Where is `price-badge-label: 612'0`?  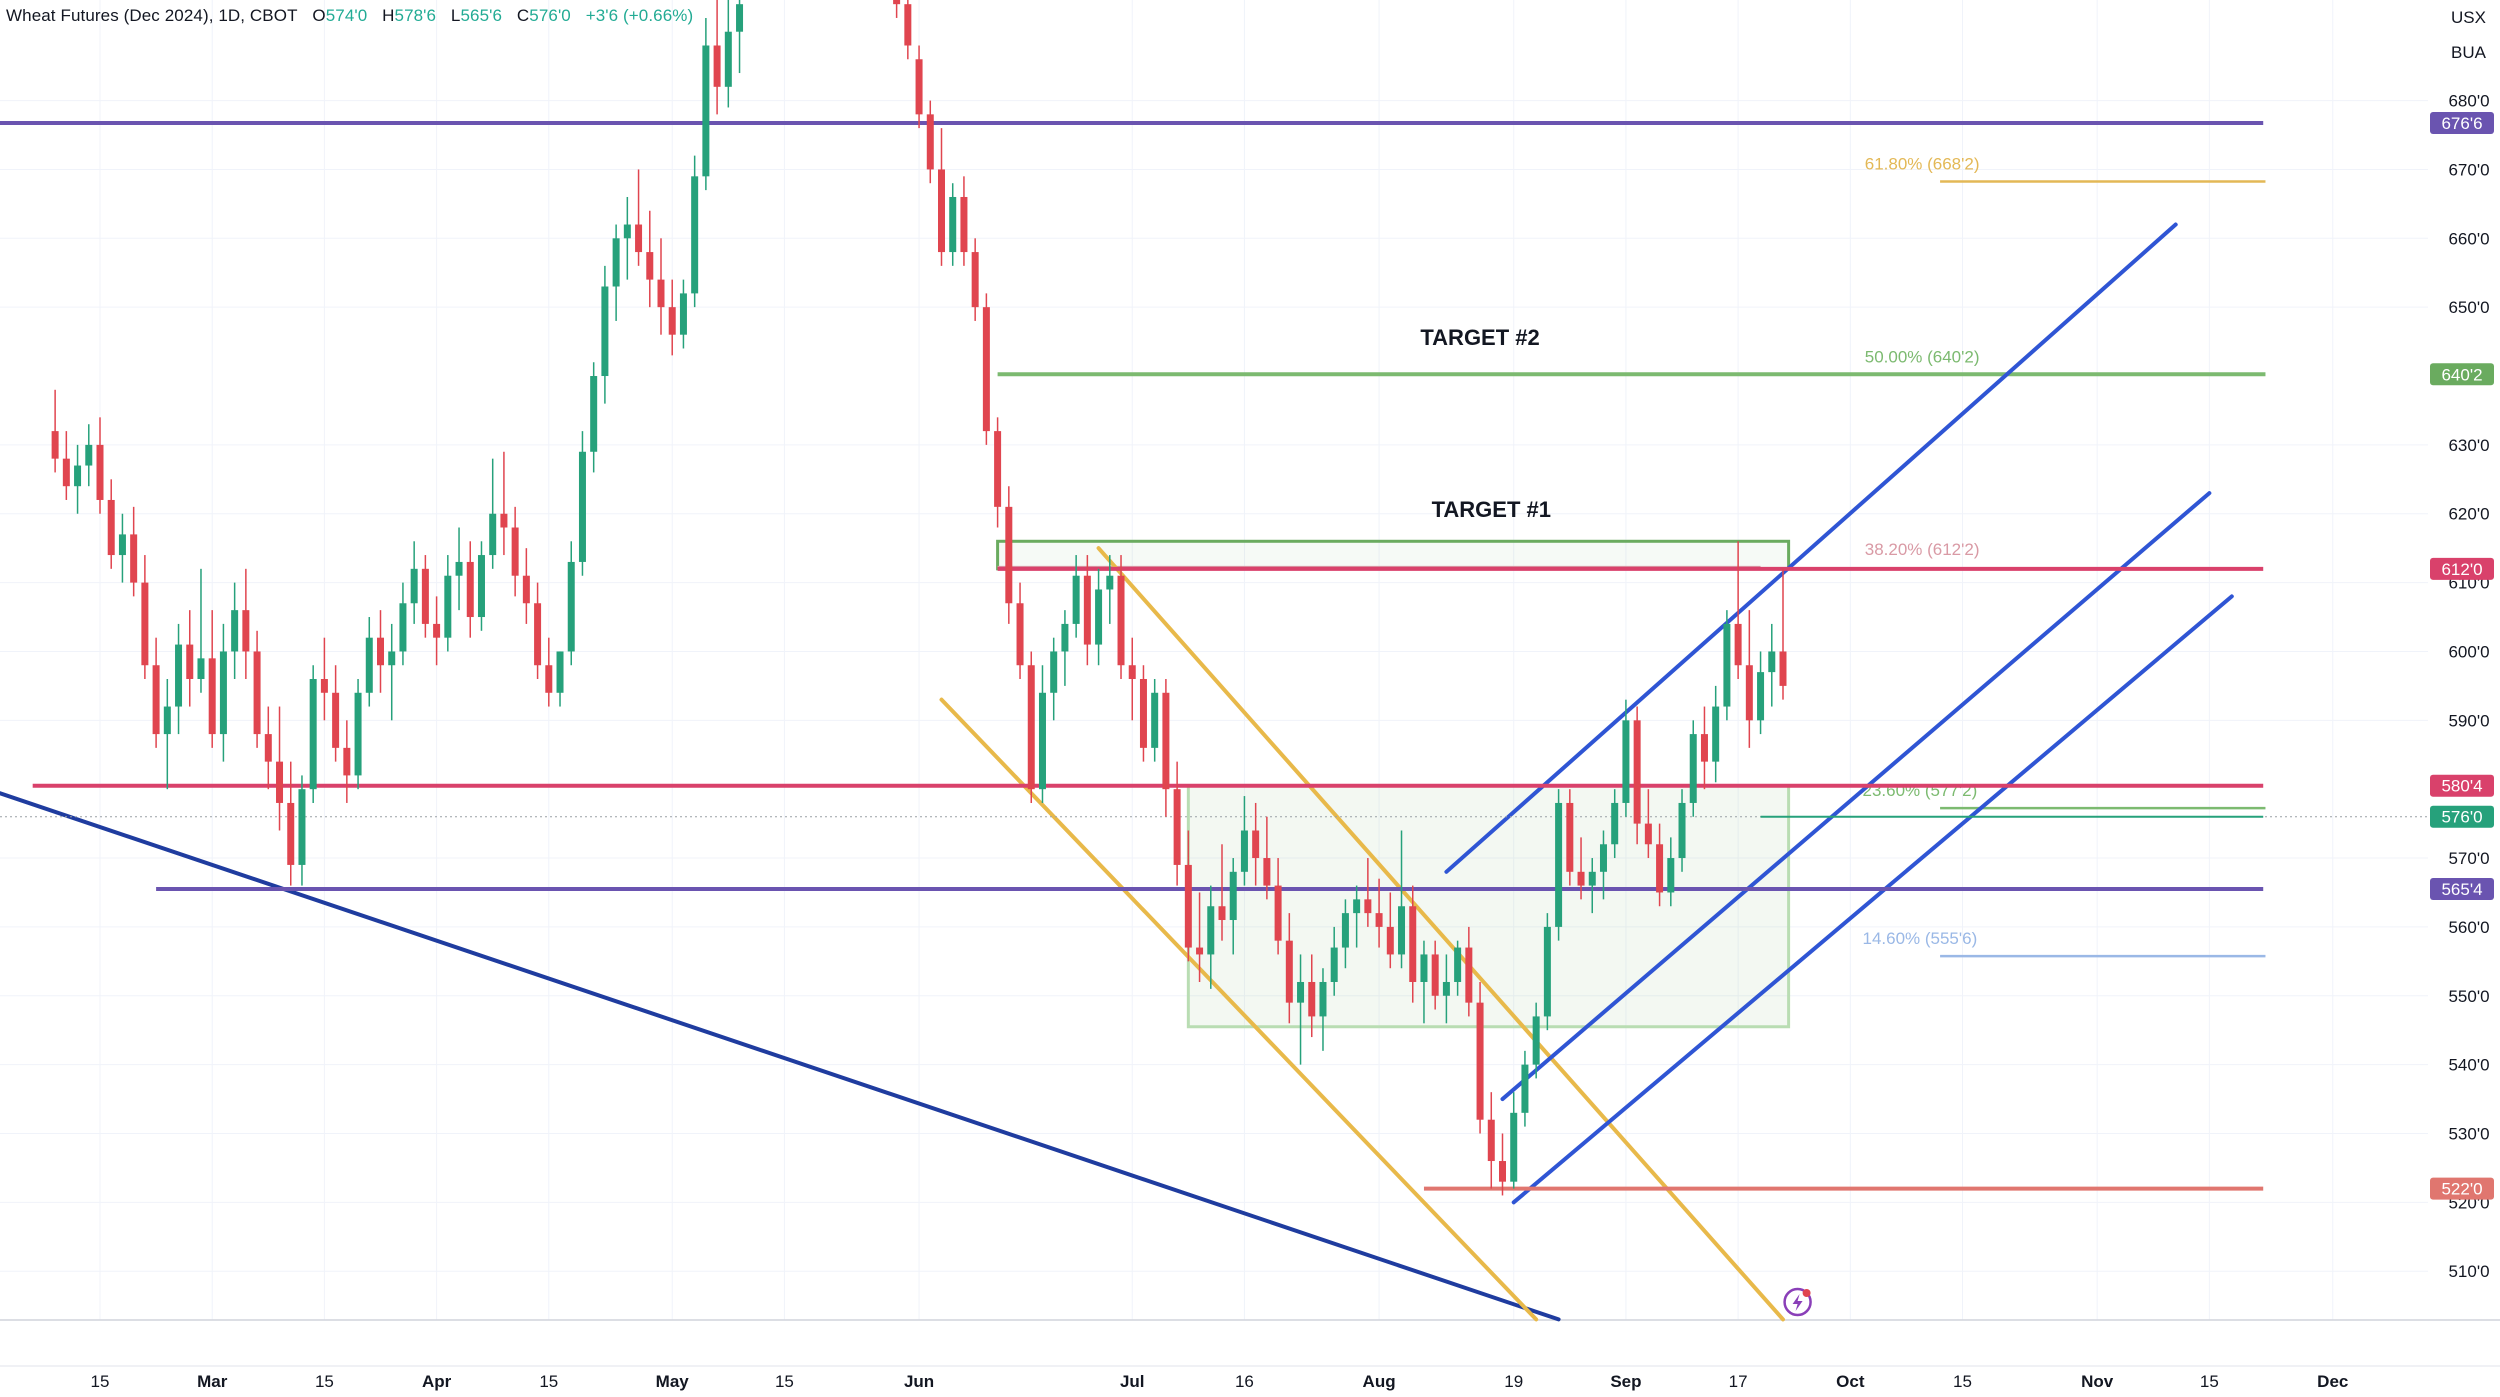
price-badge-label: 612'0 is located at coordinates (2461, 569).